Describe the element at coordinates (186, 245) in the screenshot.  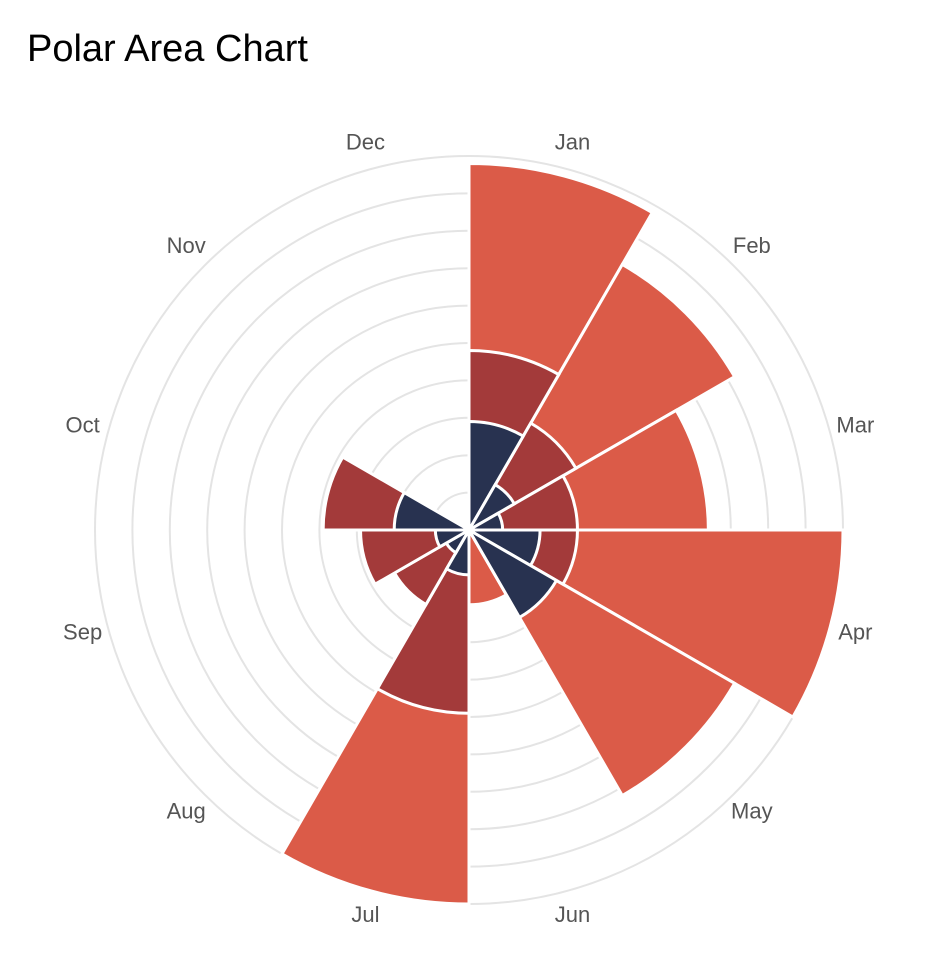
I see `month-label-nov: Nov` at that location.